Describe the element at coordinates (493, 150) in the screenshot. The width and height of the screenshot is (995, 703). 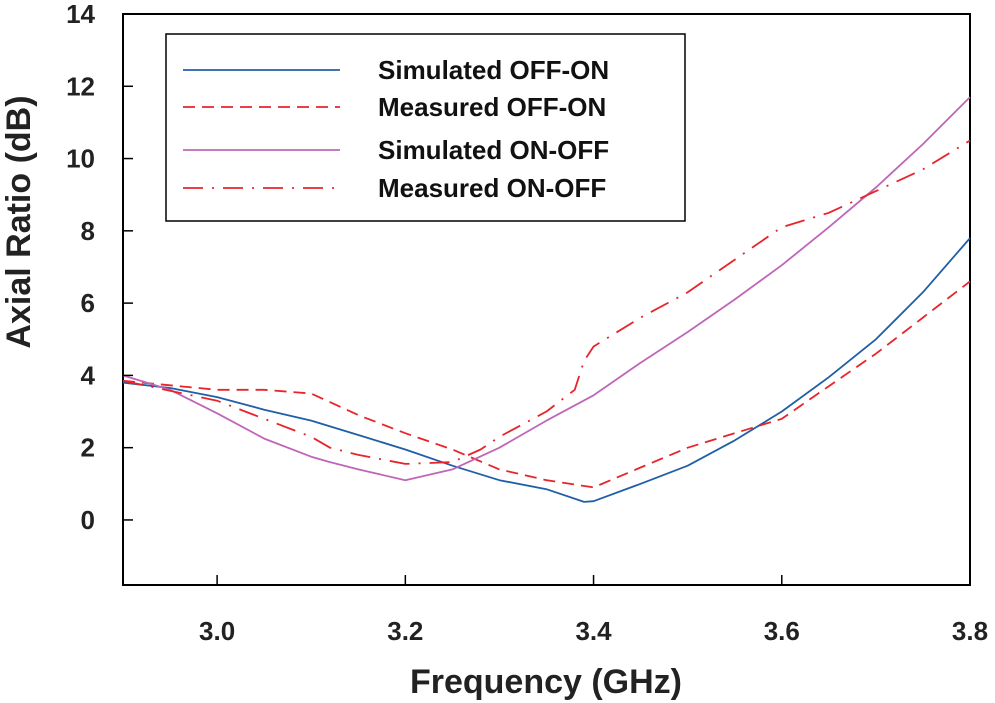
I see `legend-label: Simulated ON-OFF` at that location.